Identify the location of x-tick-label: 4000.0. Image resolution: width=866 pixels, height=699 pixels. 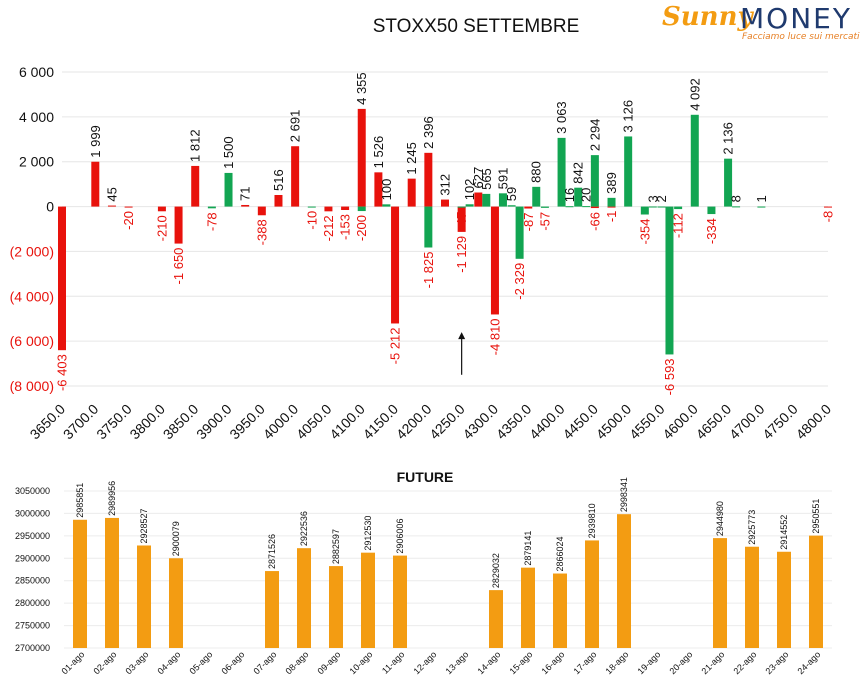
(281, 422).